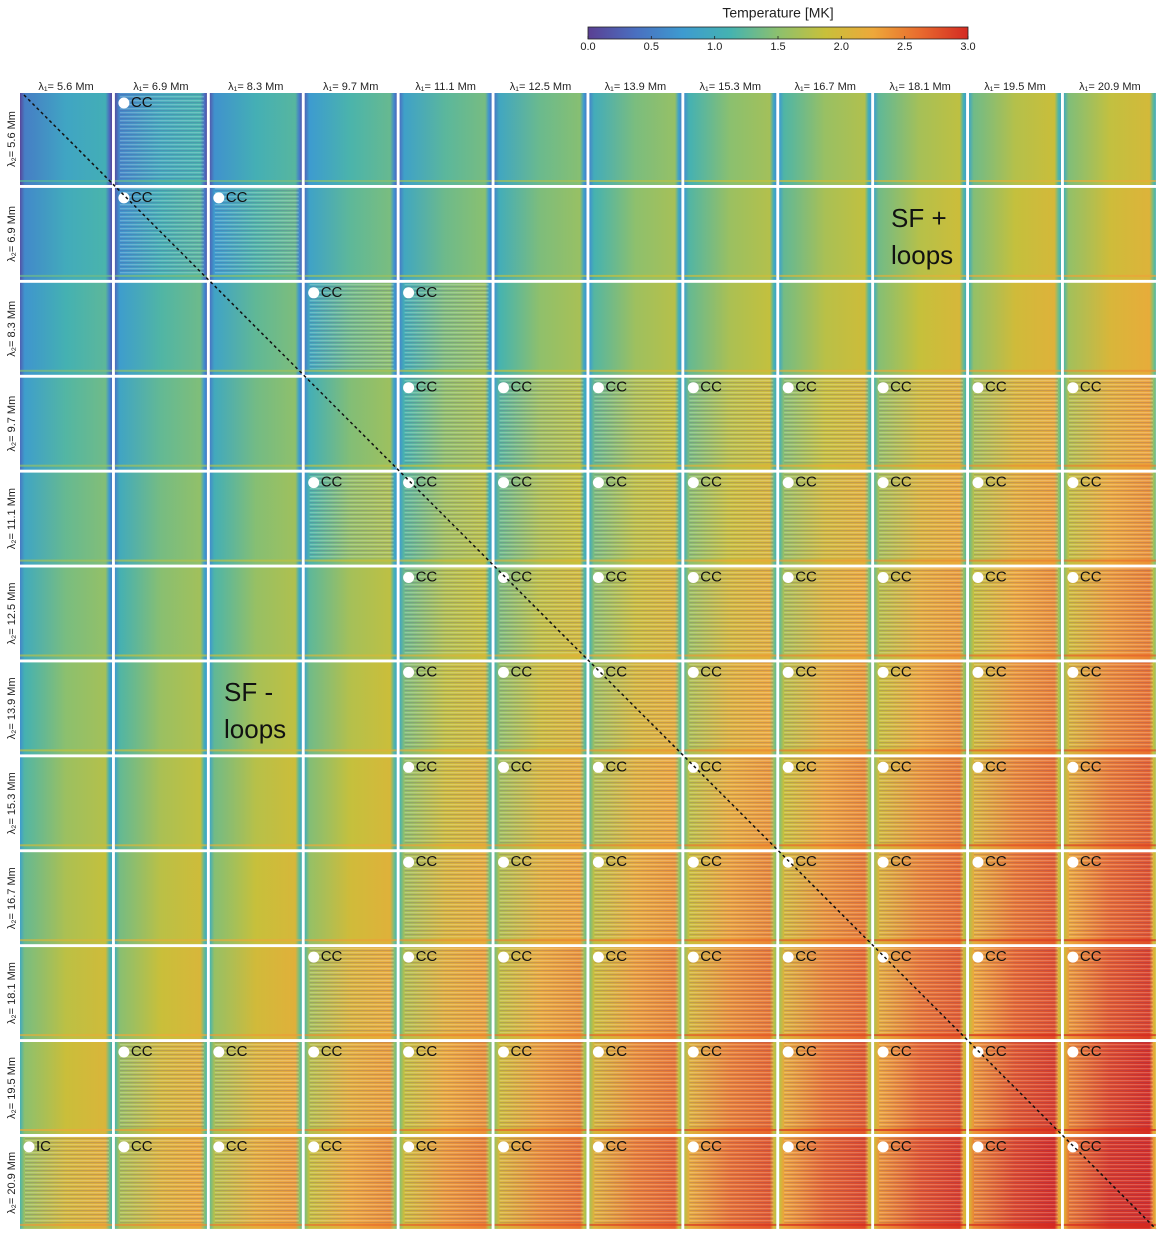 The height and width of the screenshot is (1234, 1159). Describe the element at coordinates (922, 255) in the screenshot. I see `annotation: loops` at that location.